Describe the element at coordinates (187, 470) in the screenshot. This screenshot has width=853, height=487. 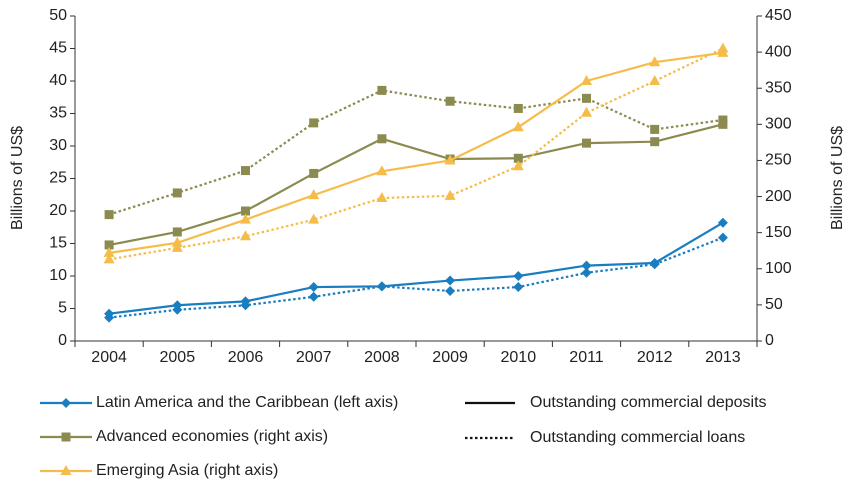
I see `legend-label: Emerging Asia (right axis)` at that location.